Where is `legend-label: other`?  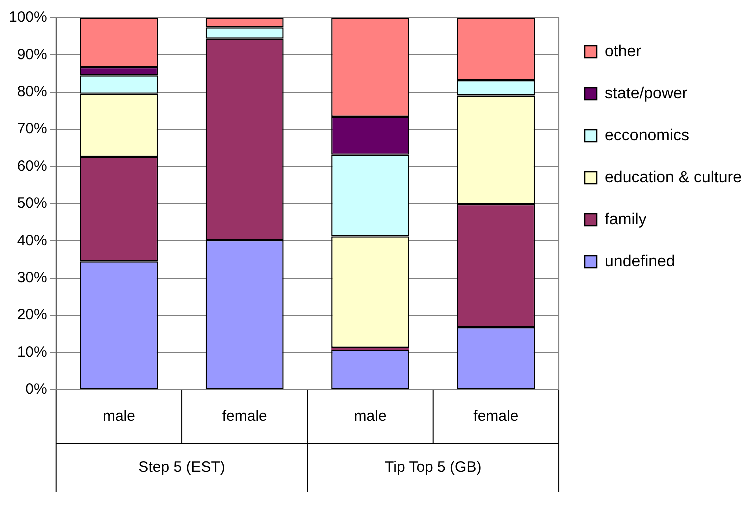 legend-label: other is located at coordinates (623, 51).